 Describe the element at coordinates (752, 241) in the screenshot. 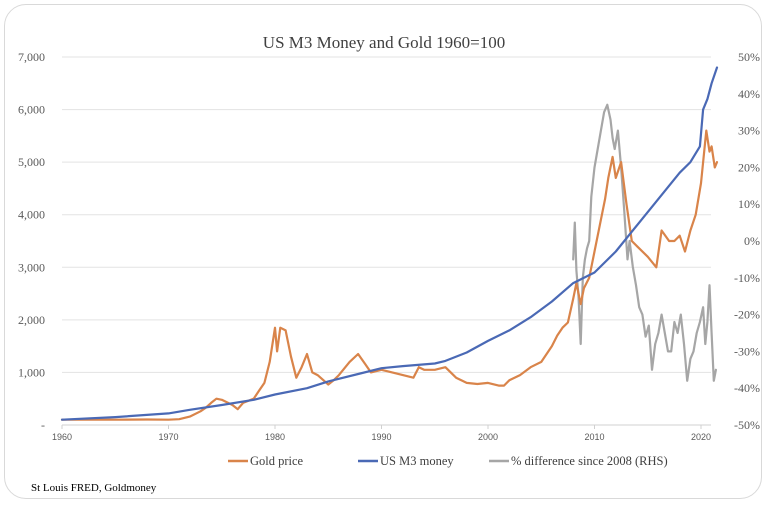

I see `y2-tick-label: 0%` at that location.